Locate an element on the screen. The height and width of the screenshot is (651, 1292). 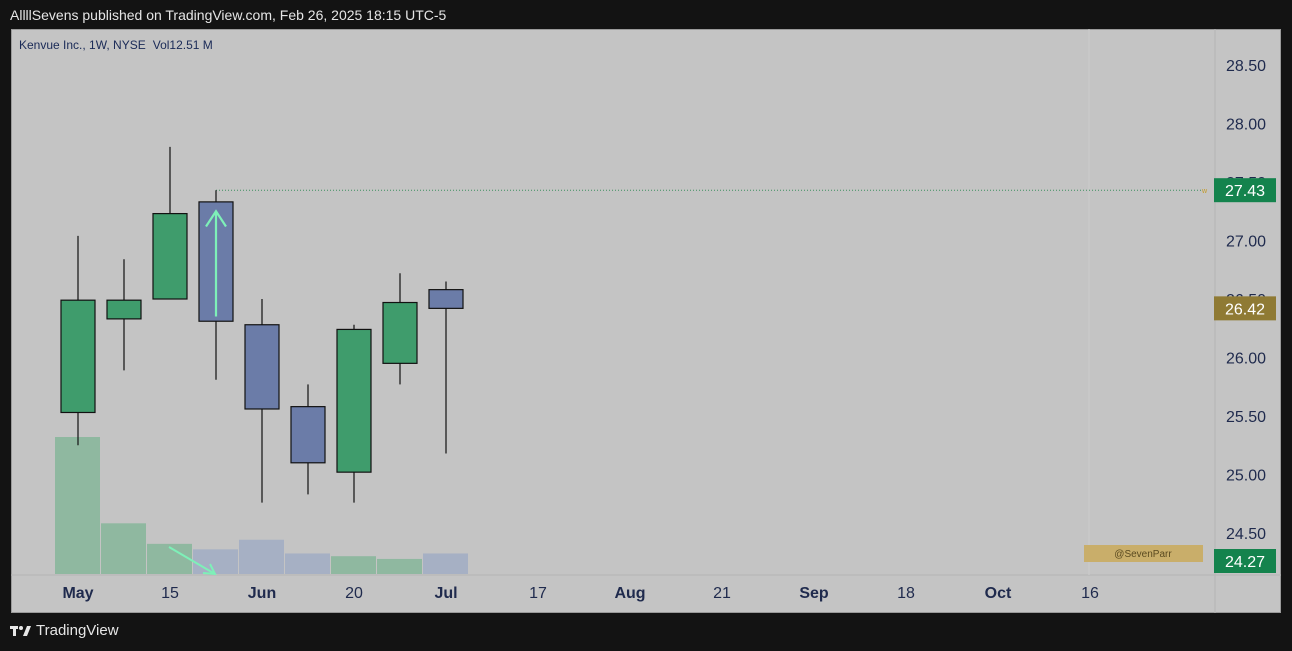
watermark-bg is located at coordinates (1143, 553).